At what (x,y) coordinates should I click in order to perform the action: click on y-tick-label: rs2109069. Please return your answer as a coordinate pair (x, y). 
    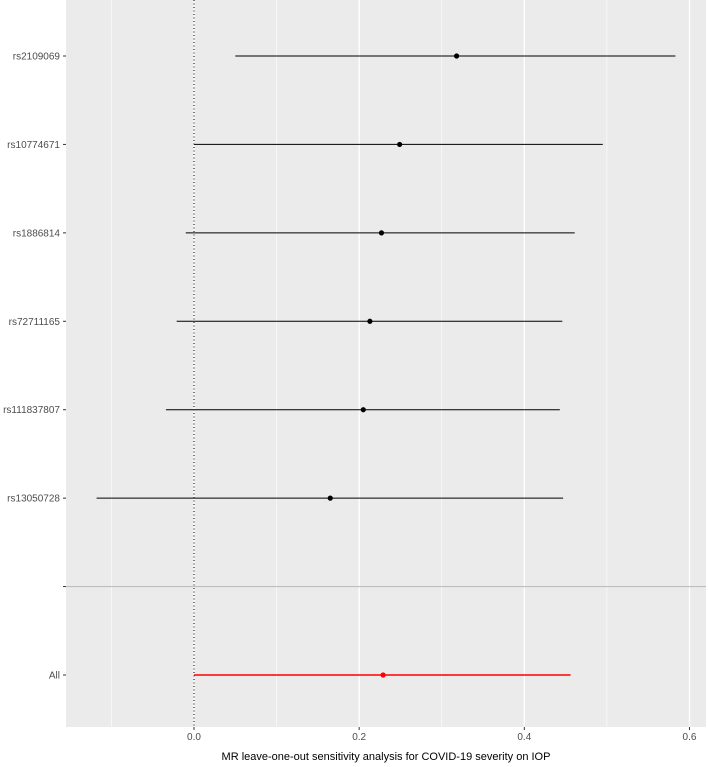
    Looking at the image, I should click on (37, 57).